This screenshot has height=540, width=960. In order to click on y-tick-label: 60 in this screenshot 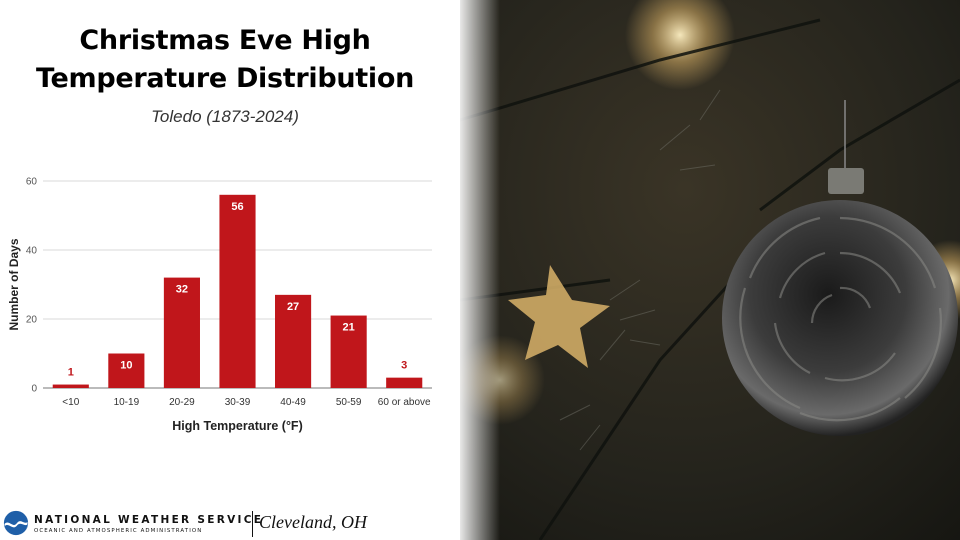, I will do `click(32, 182)`.